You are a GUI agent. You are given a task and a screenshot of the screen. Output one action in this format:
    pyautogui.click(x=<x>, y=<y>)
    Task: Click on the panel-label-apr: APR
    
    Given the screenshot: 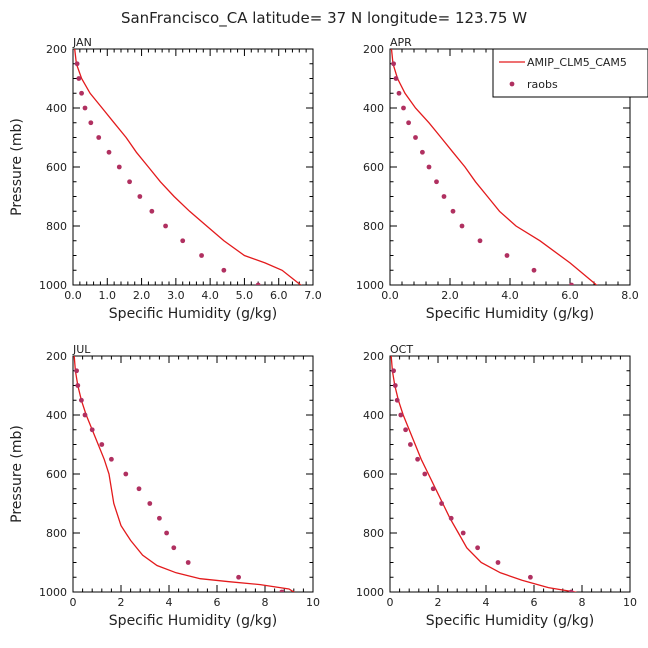 What is the action you would take?
    pyautogui.click(x=401, y=42)
    